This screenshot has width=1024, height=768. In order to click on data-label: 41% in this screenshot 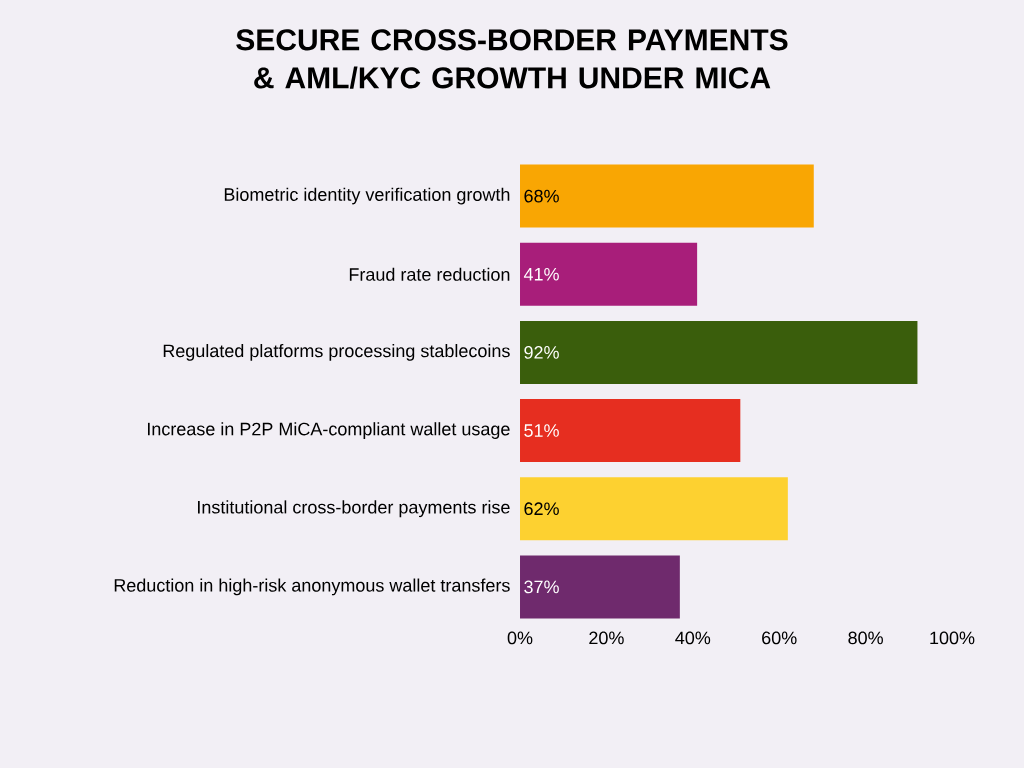, I will do `click(541, 274)`.